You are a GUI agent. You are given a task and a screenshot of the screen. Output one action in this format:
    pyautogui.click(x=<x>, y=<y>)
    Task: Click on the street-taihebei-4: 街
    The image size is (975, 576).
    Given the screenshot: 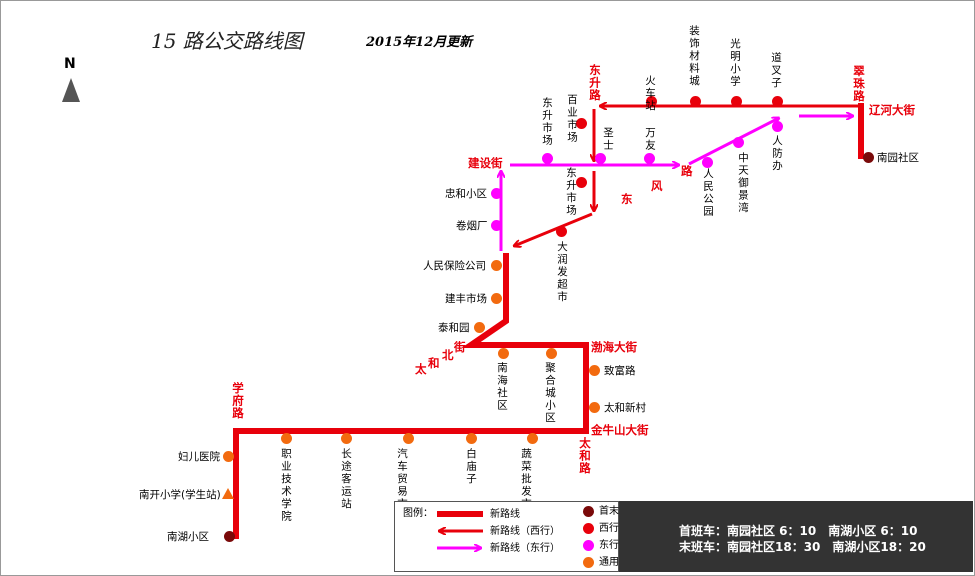 What is the action you would take?
    pyautogui.click(x=460, y=347)
    